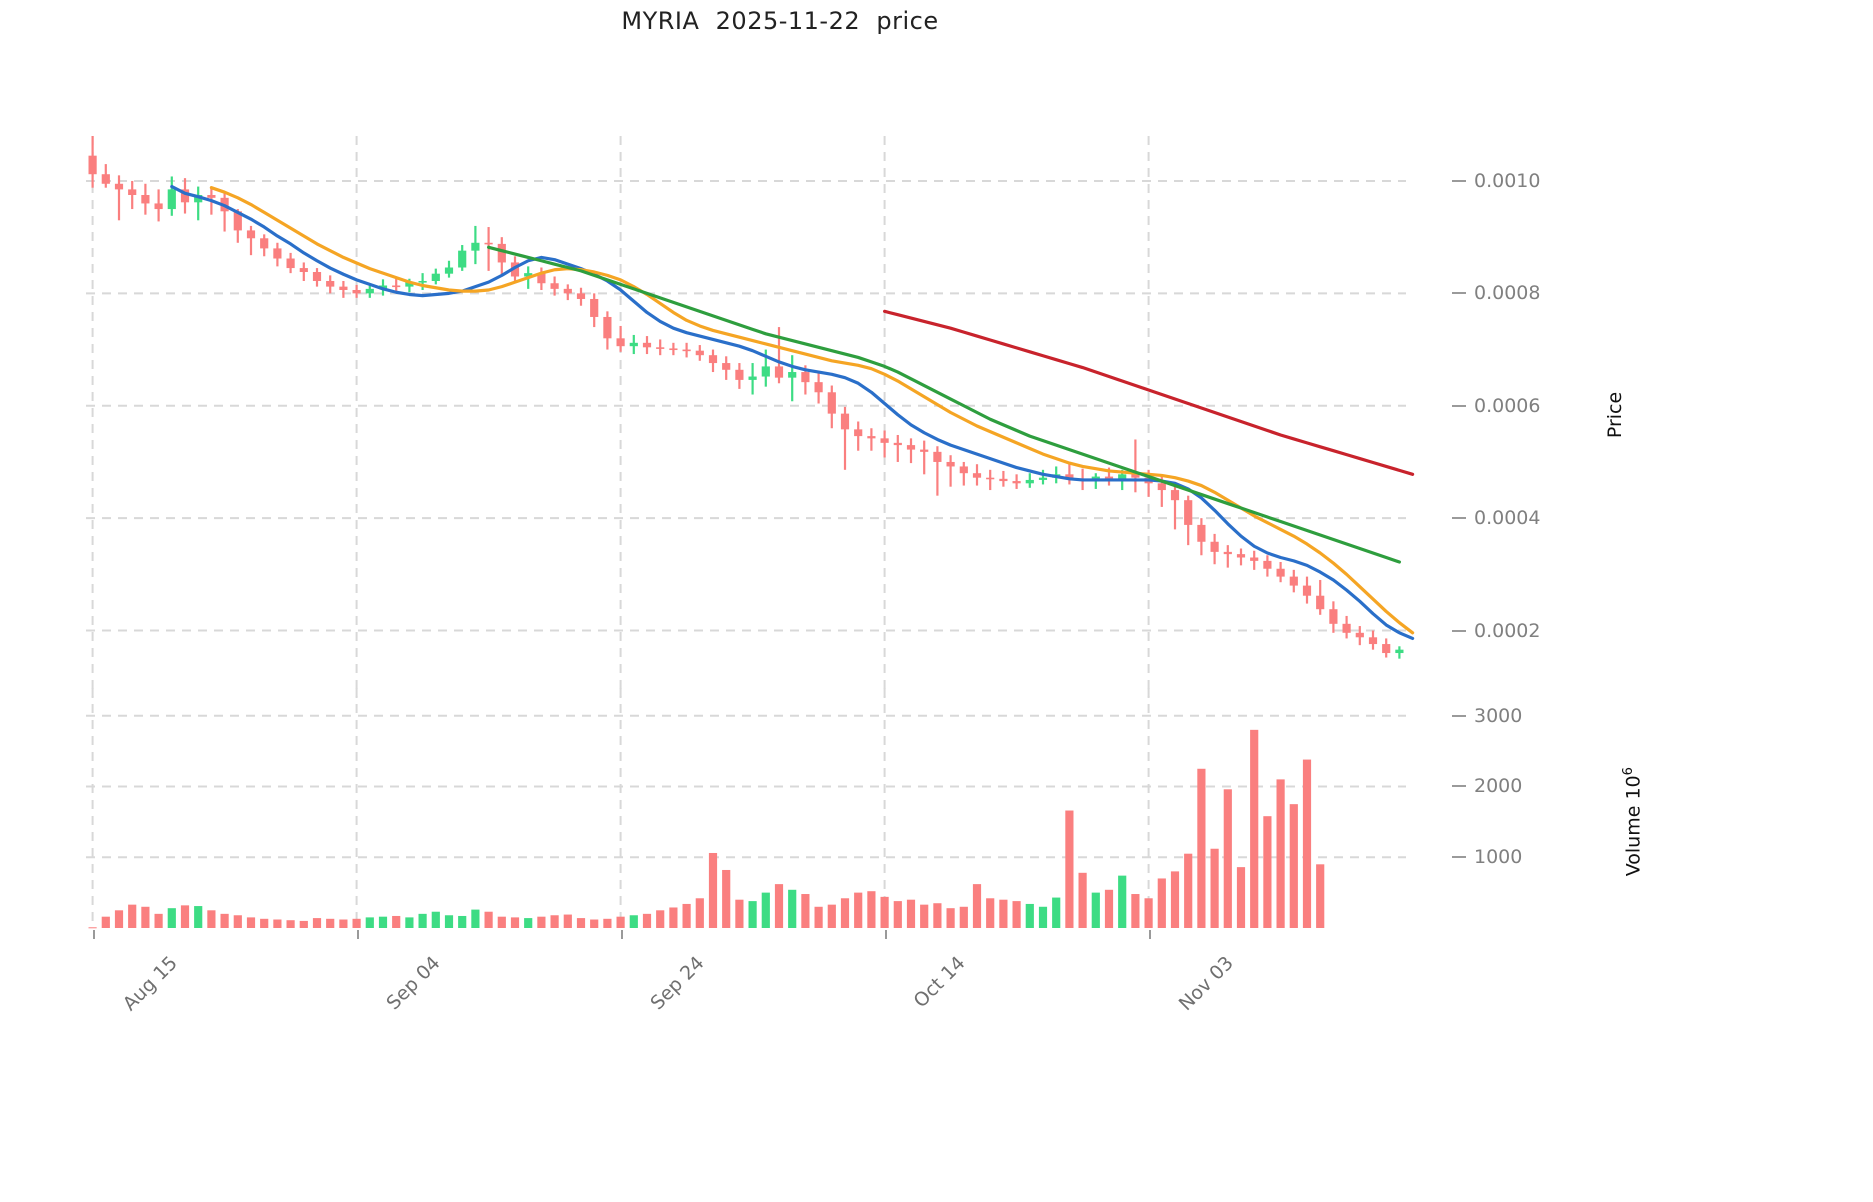 This screenshot has height=1202, width=1873. Describe the element at coordinates (150, 984) in the screenshot. I see `x-tick-label: Aug 15` at that location.